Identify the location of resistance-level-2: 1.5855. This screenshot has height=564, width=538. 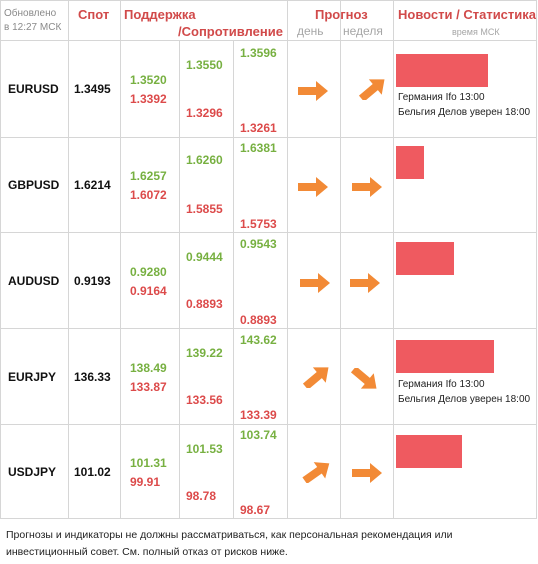
(204, 209).